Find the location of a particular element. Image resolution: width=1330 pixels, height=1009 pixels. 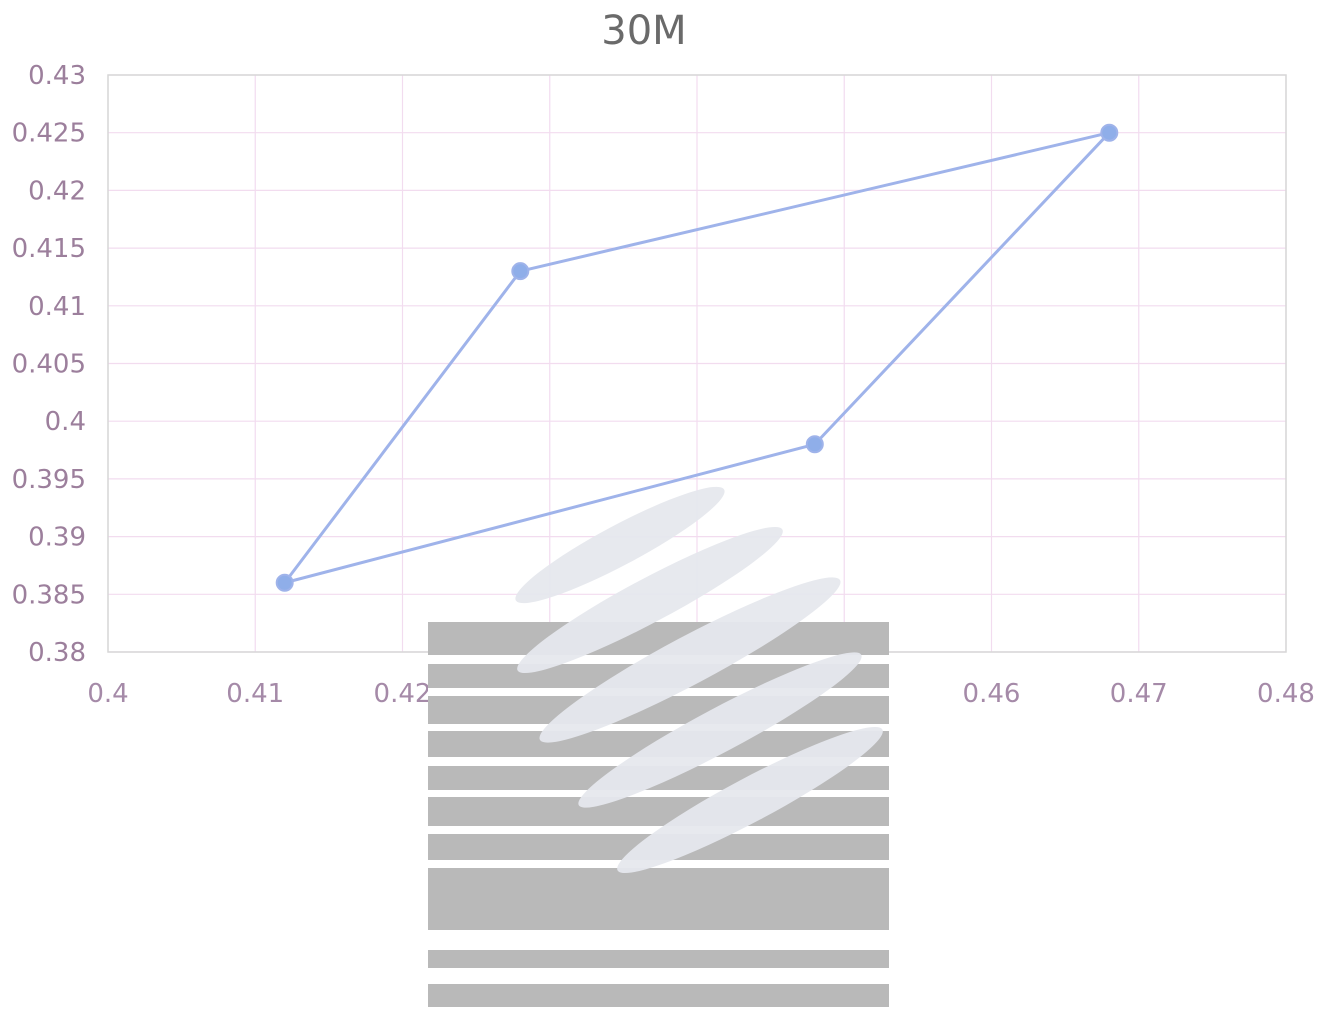

x-tick-label: 0.46 is located at coordinates (992, 694).